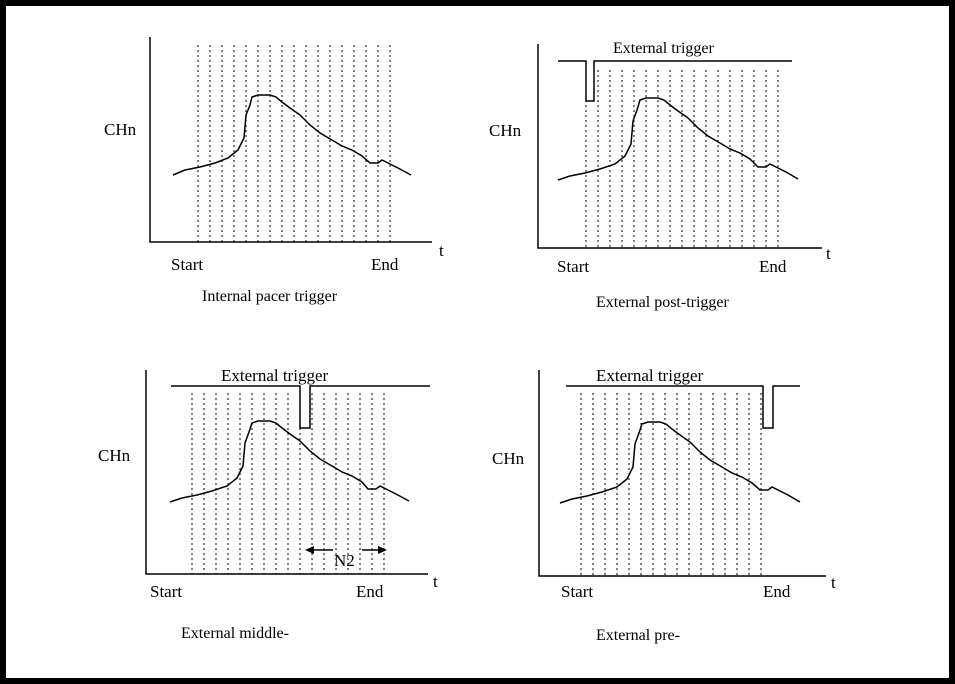 The width and height of the screenshot is (955, 684). Describe the element at coordinates (663, 302) in the screenshot. I see `caption: External post-trigger` at that location.